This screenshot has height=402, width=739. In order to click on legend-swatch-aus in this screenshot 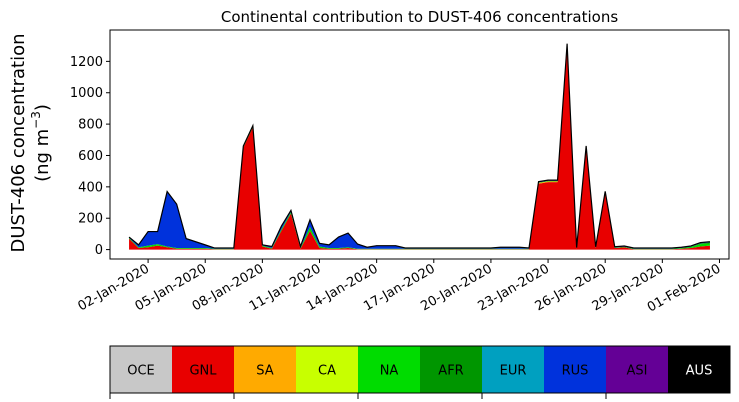, I will do `click(699, 369)`.